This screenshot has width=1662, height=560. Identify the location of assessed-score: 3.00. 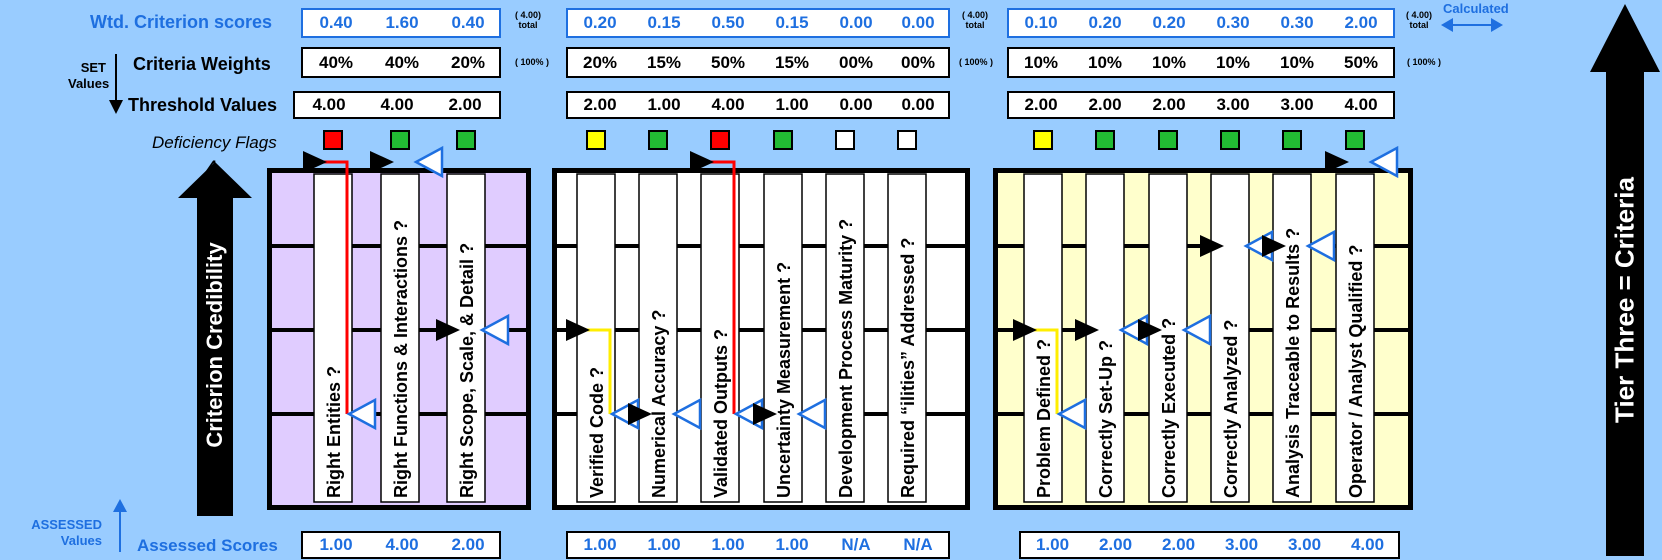
(1241, 544).